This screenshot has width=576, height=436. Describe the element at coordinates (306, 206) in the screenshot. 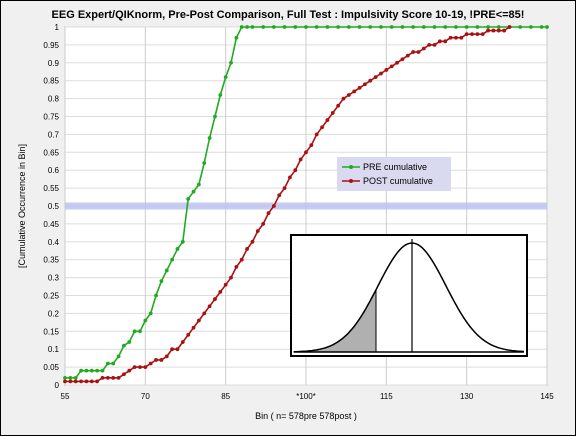

I see `median-reference-band` at that location.